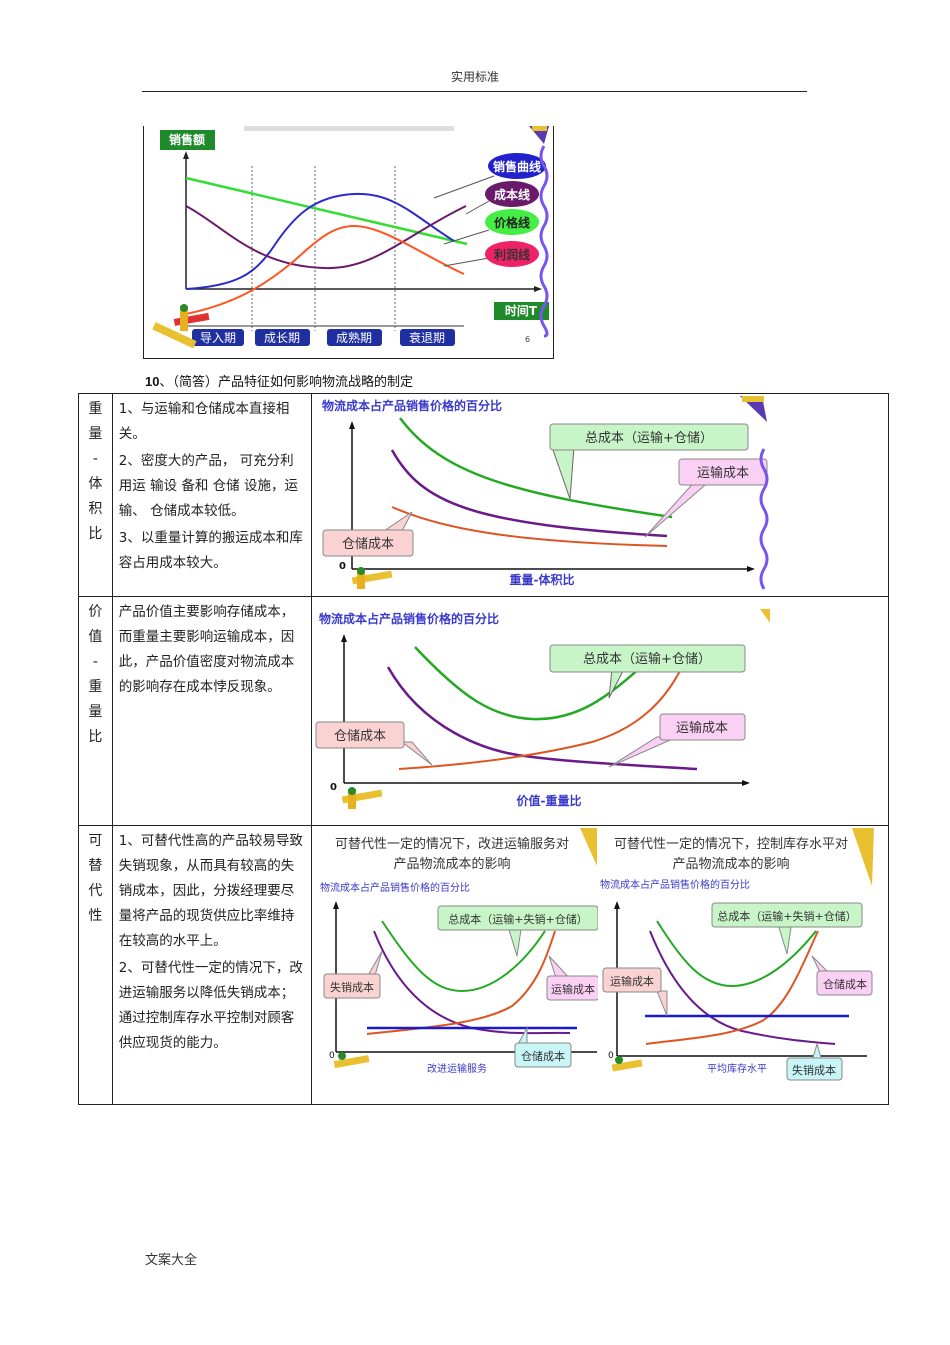  I want to click on category-cell-value-weight: 价 值 - 重 量 比, so click(95, 711).